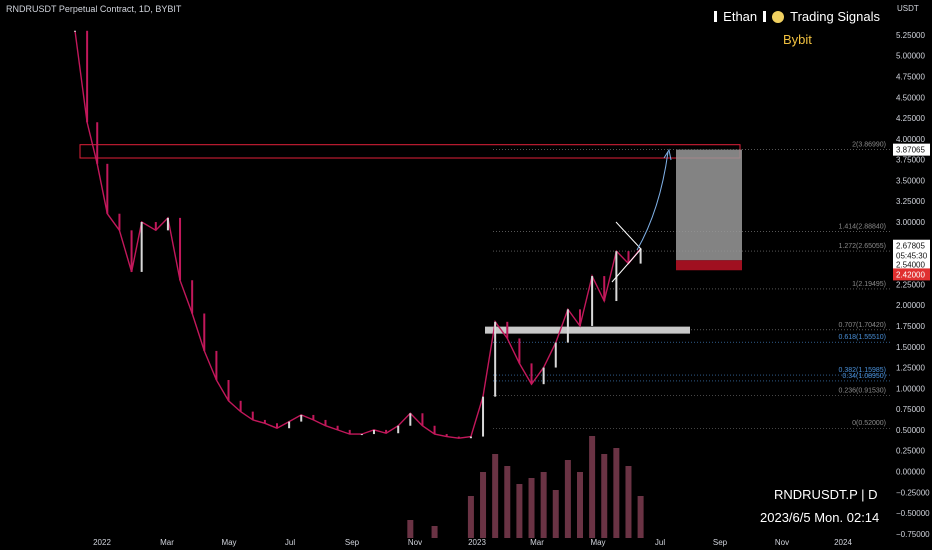  I want to click on coin-icon, so click(778, 16).